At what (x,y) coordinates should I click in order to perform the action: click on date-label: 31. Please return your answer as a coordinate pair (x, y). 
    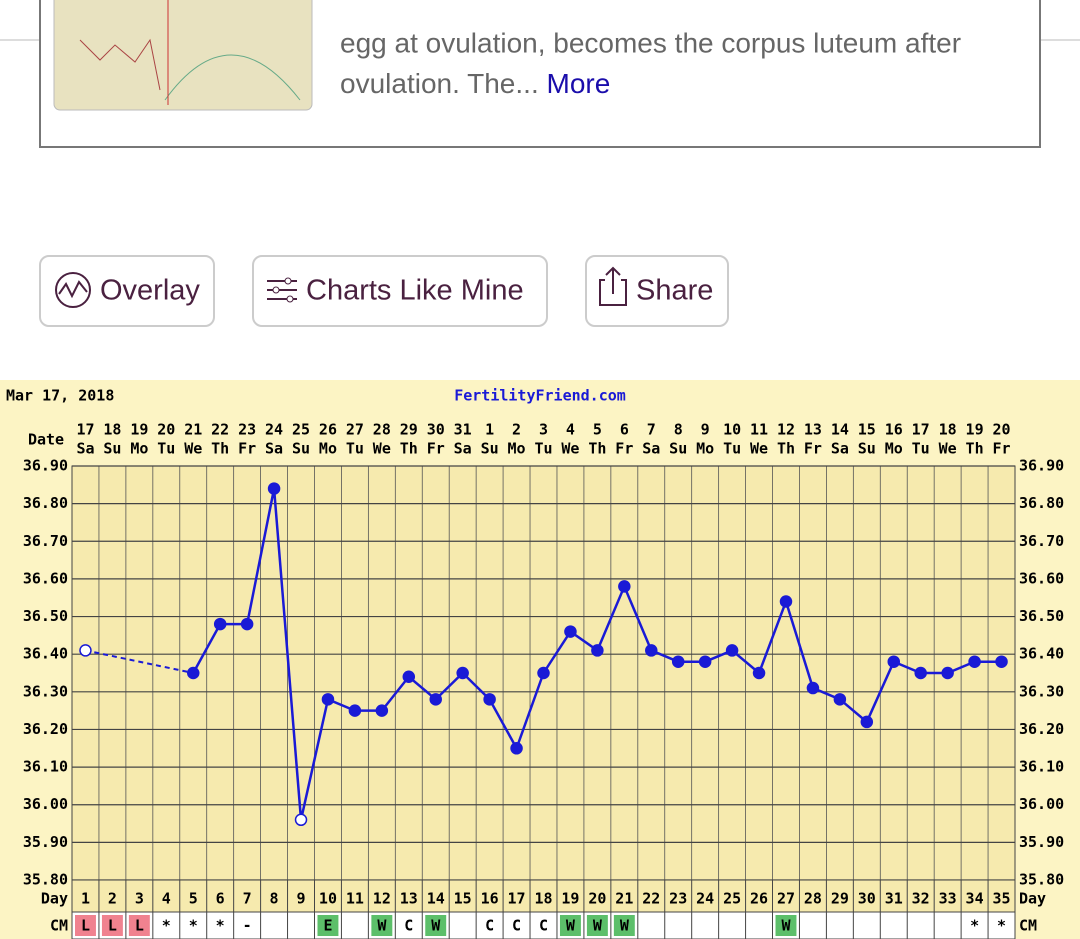
    Looking at the image, I should click on (463, 430).